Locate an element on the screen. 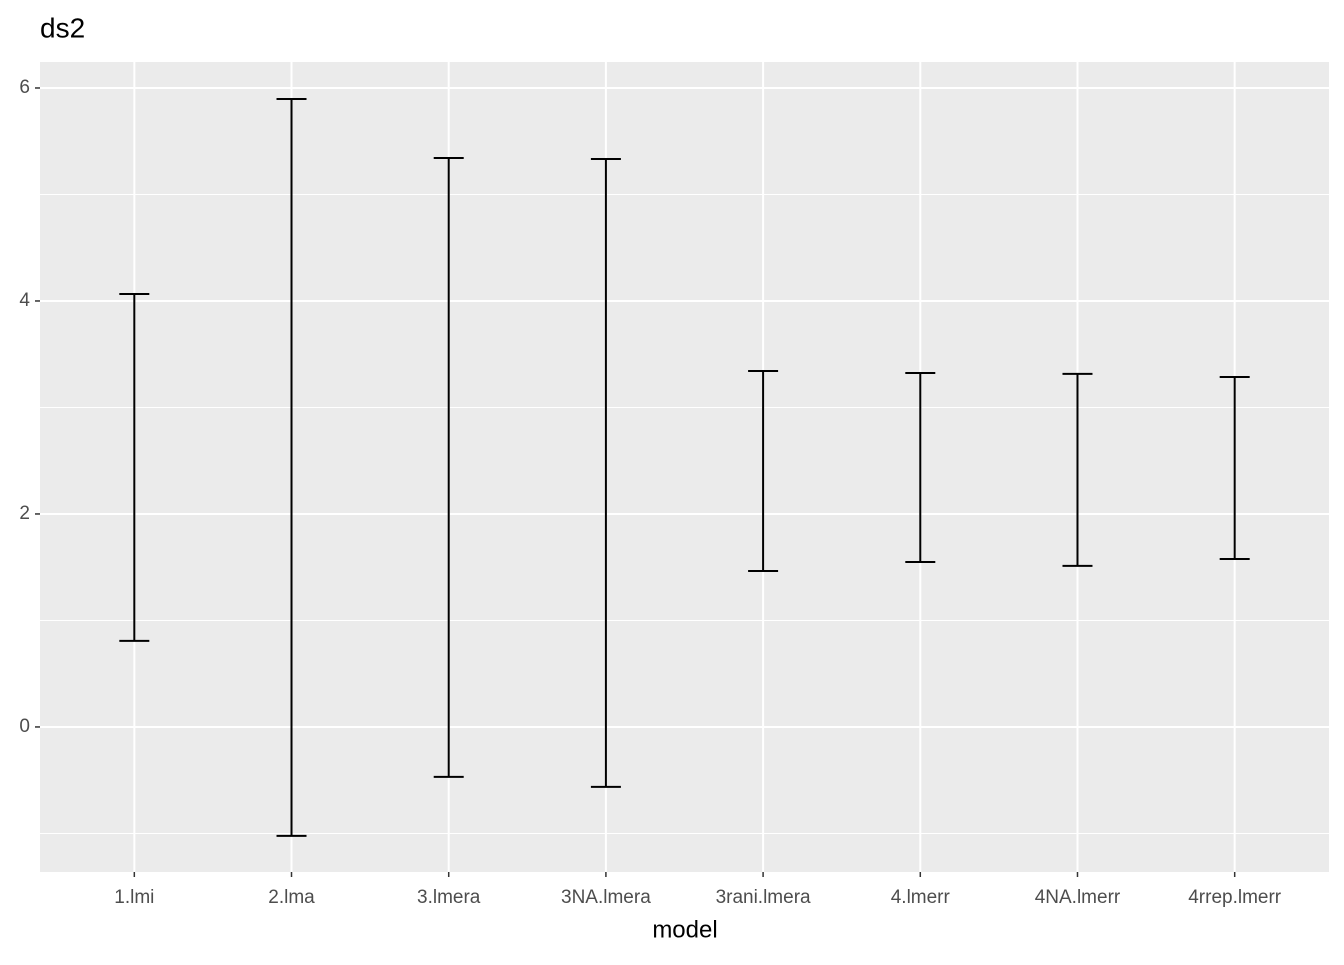 Image resolution: width=1344 pixels, height=965 pixels. x-tick-label: 4NA.lmerr is located at coordinates (1078, 897).